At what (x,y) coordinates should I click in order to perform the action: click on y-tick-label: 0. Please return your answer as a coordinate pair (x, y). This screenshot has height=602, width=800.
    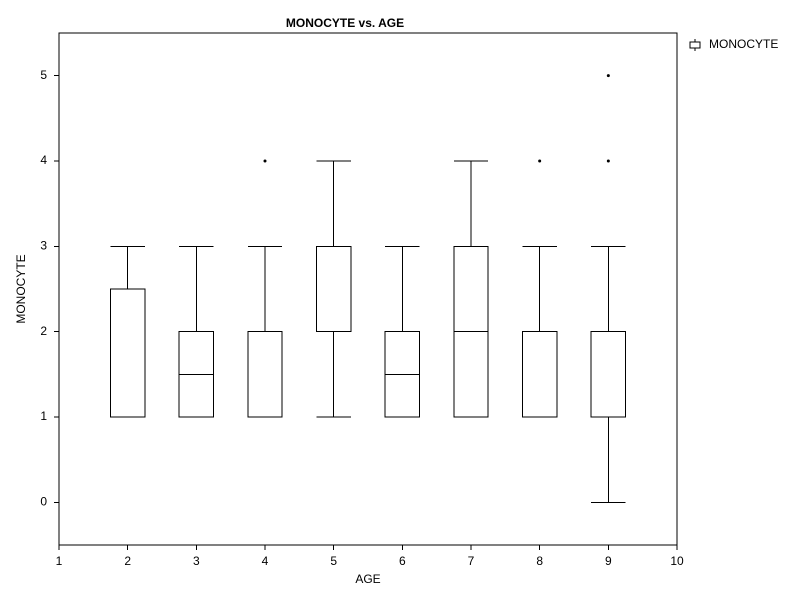
    Looking at the image, I should click on (43, 502).